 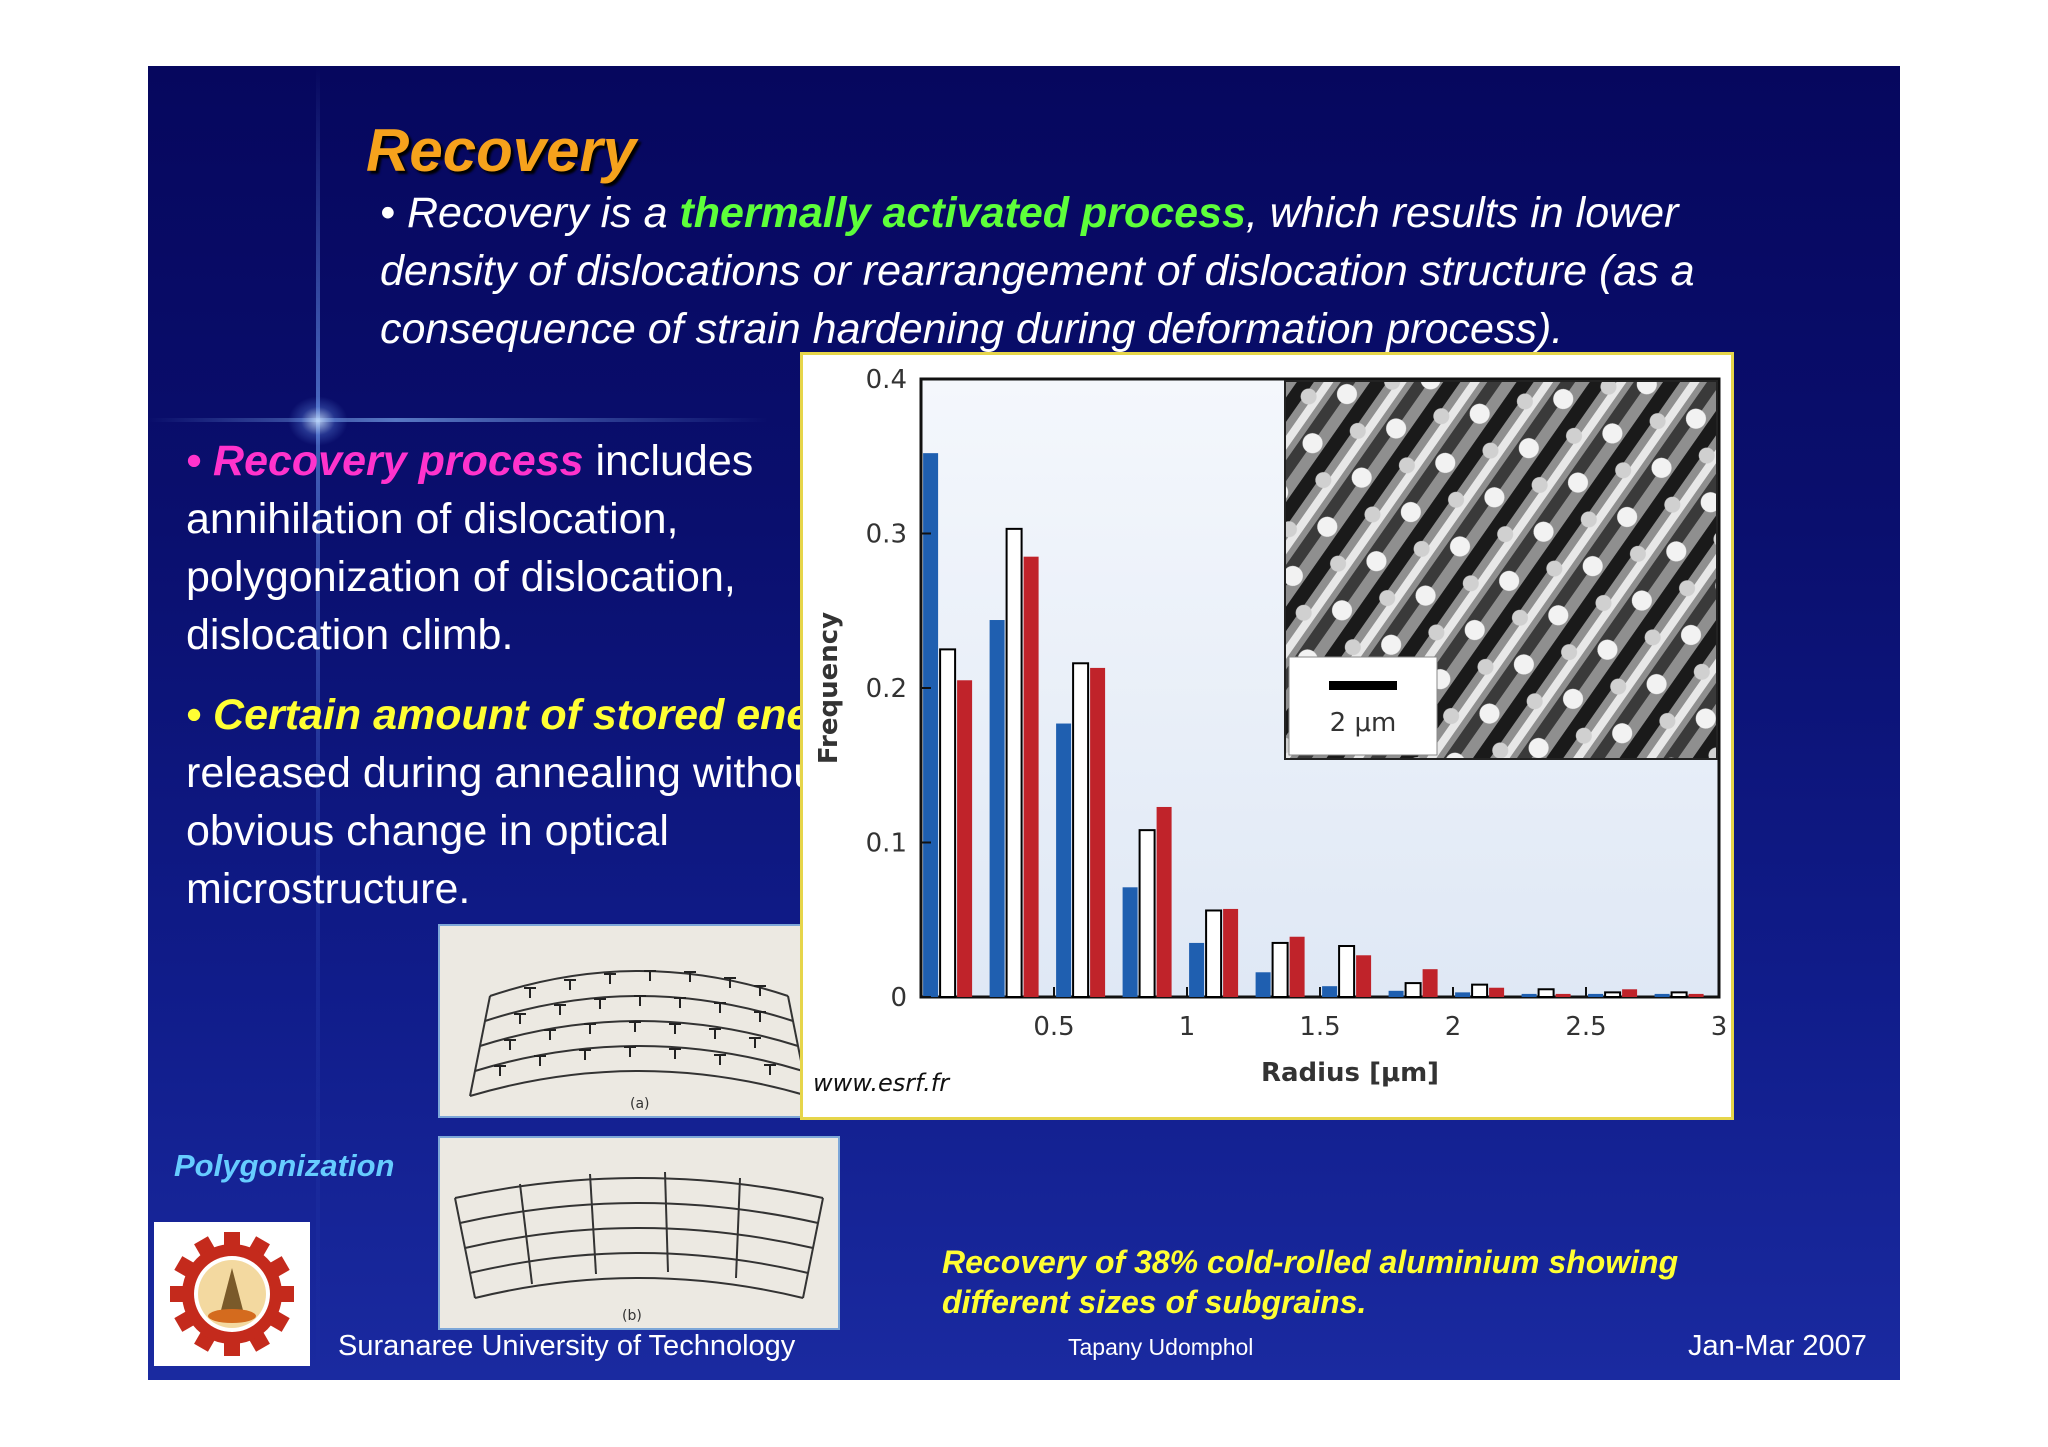 What do you see at coordinates (1453, 1027) in the screenshot?
I see `x-tick-label: 2` at bounding box center [1453, 1027].